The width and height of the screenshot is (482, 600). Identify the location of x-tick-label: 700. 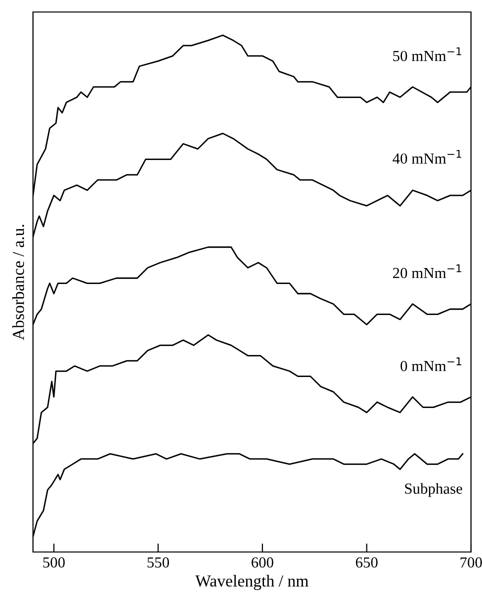
(471, 562).